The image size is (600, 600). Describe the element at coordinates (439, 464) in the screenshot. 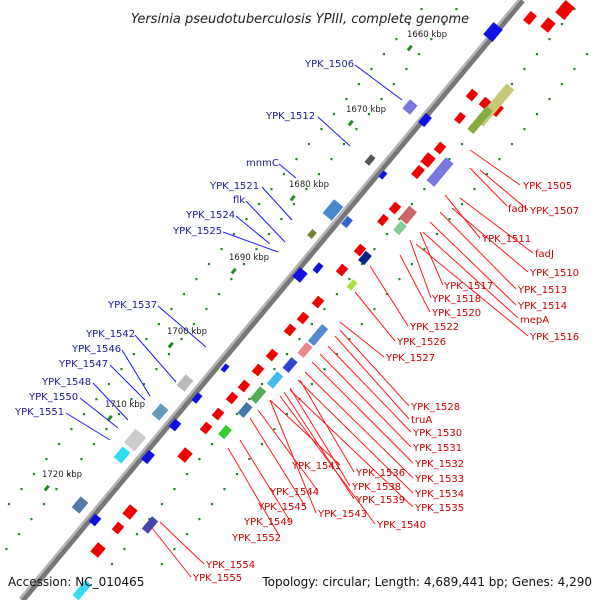

I see `gene-label: YPK_1532` at that location.